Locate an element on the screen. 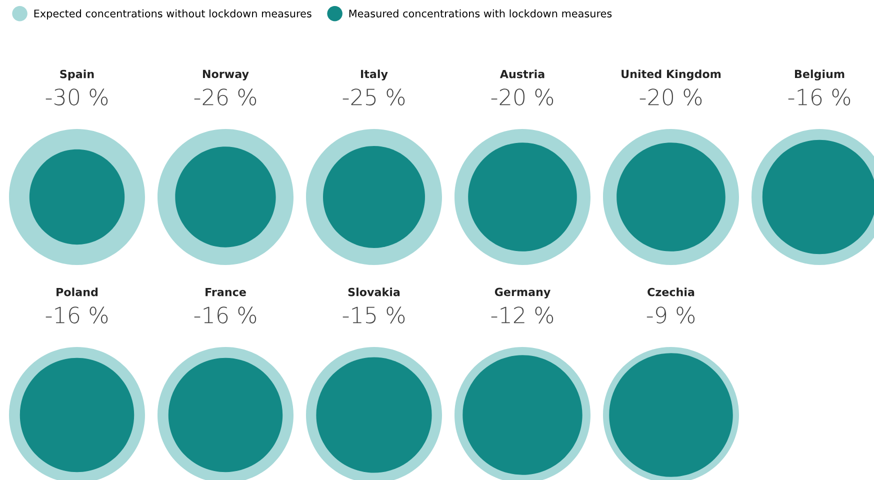 This screenshot has height=480, width=874. data-label: -30 % is located at coordinates (77, 97).